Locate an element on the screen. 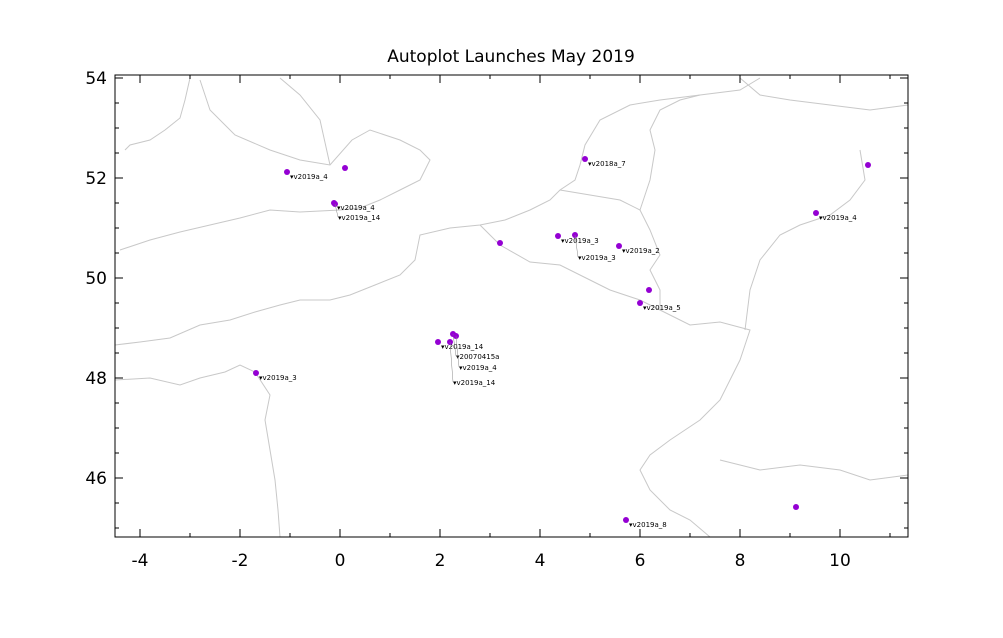 The width and height of the screenshot is (1003, 638). y-tick-label: 50 is located at coordinates (96, 279).